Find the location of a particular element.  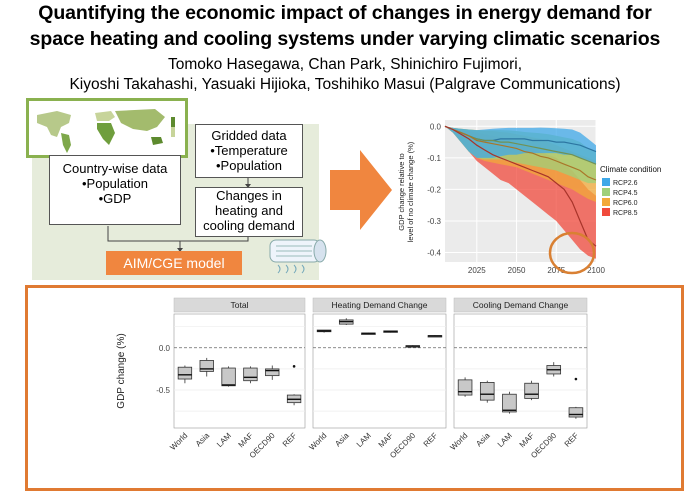

area-x-tick-label: 2025 is located at coordinates (477, 270).